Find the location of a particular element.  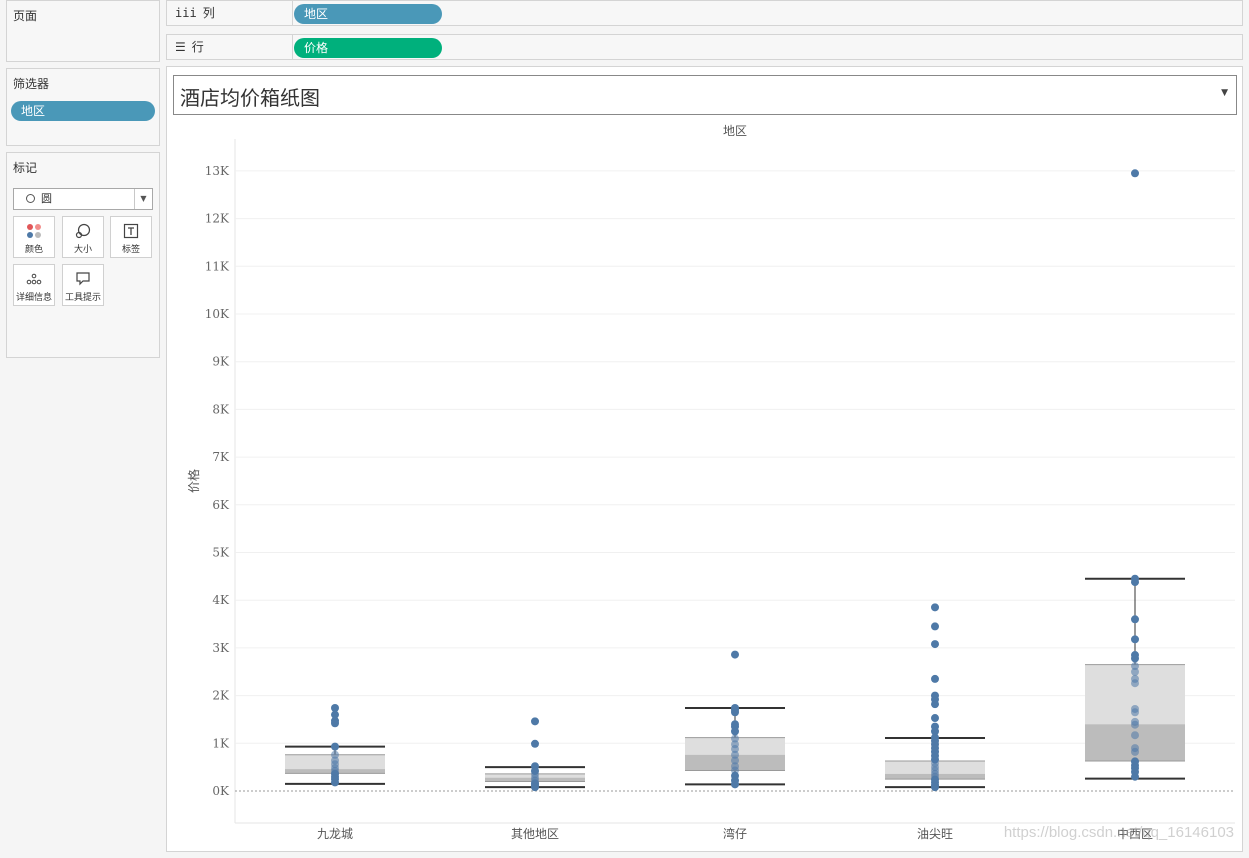

detail-button: 详细信息 is located at coordinates (34, 285).